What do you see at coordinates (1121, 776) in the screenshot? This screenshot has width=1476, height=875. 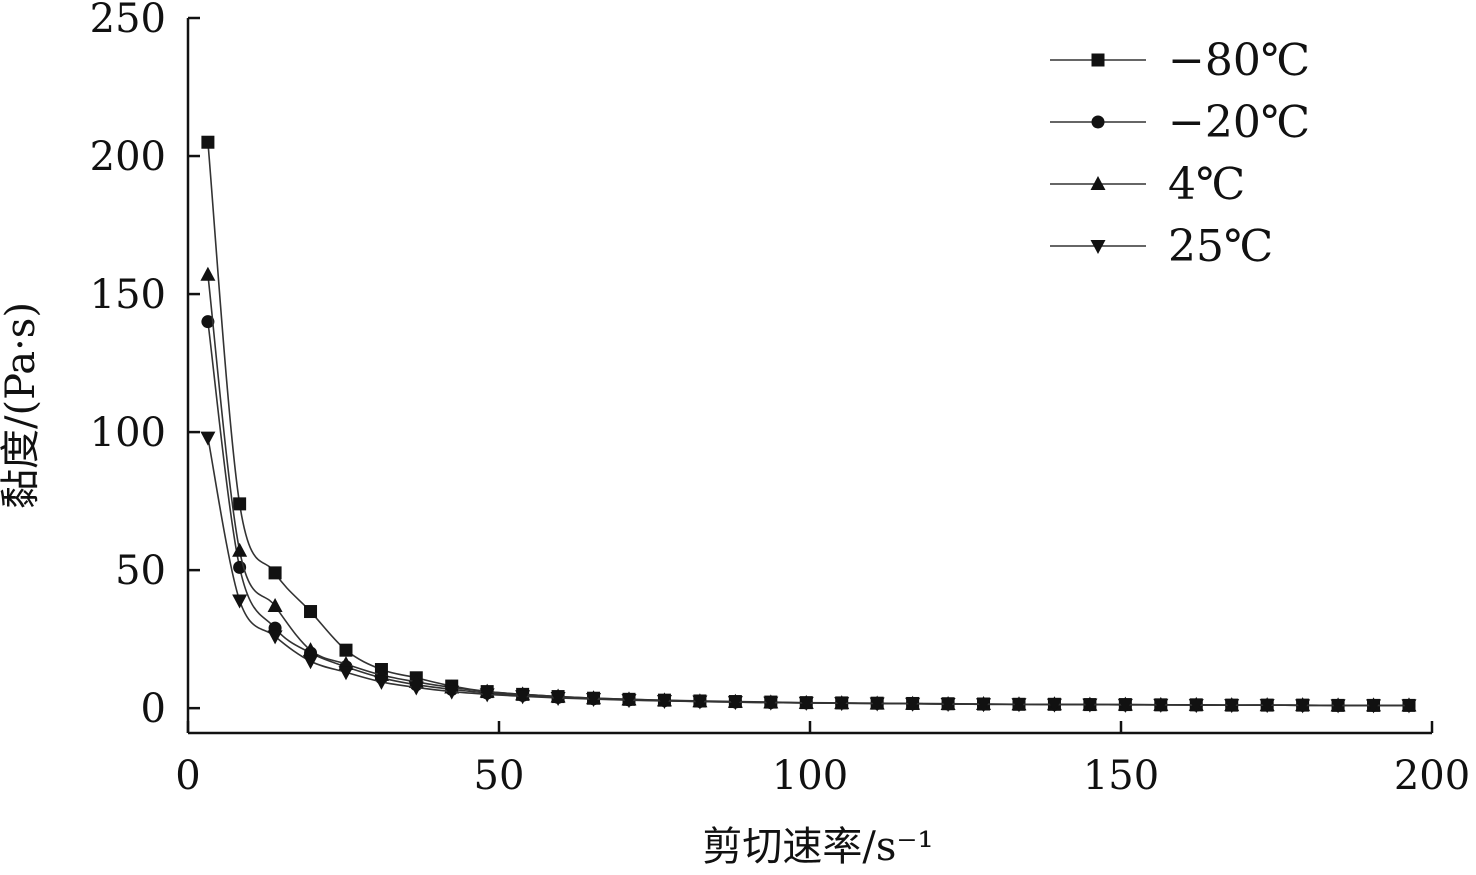 I see `x-tick-label: 150` at bounding box center [1121, 776].